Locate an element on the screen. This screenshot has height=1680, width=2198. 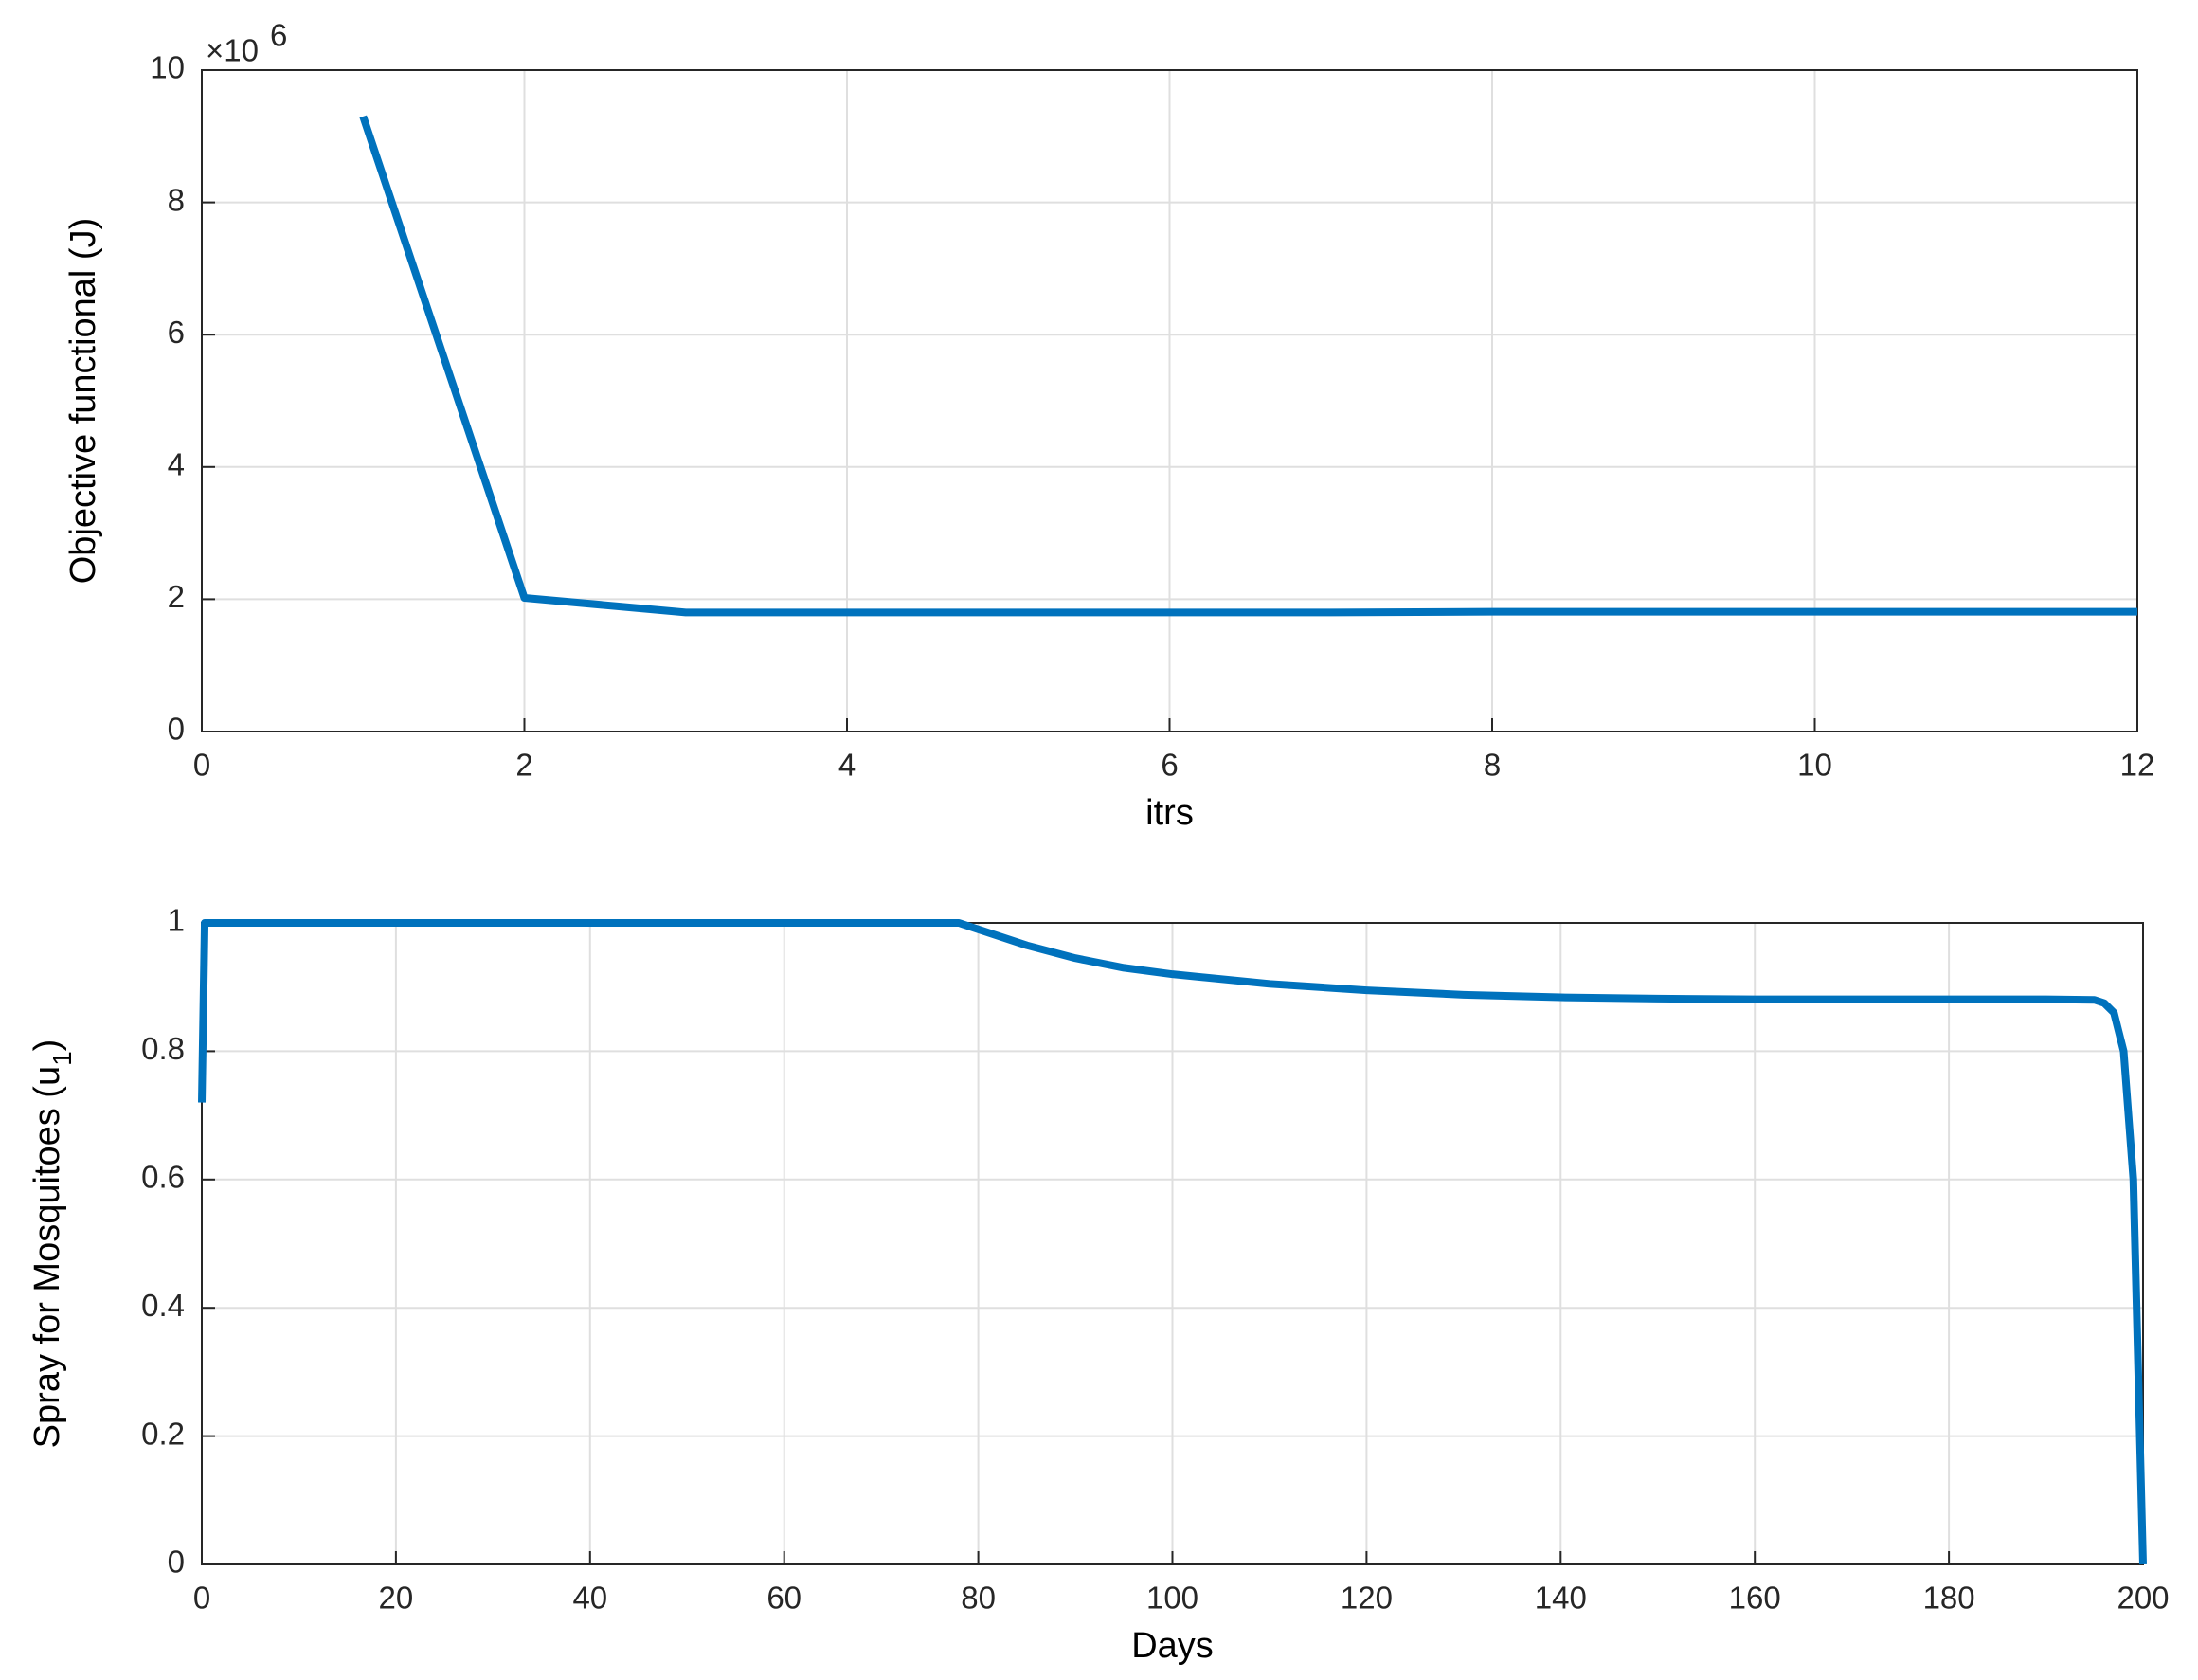
y-tick-label: 10 is located at coordinates (168, 67).